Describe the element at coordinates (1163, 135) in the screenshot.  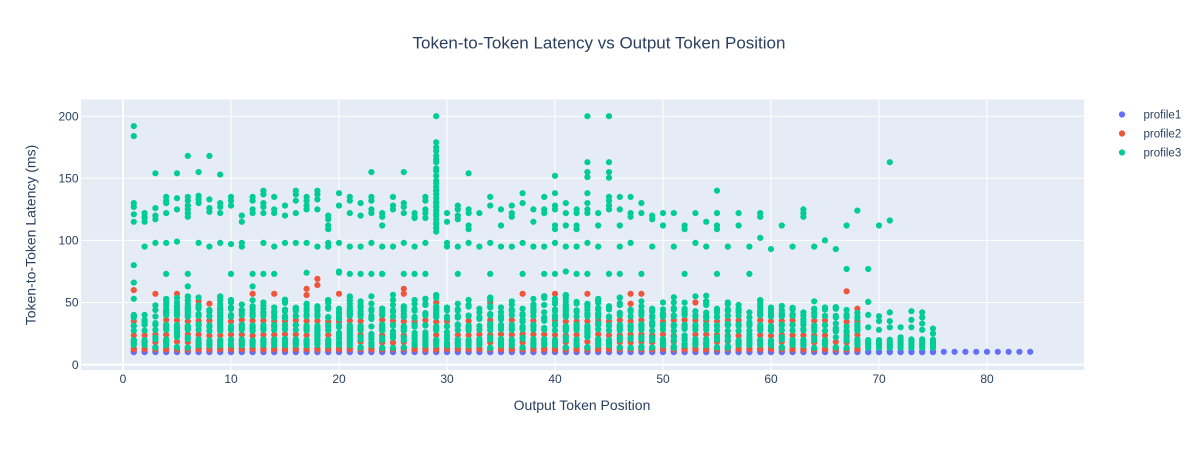
I see `svg-text: profile2` at that location.